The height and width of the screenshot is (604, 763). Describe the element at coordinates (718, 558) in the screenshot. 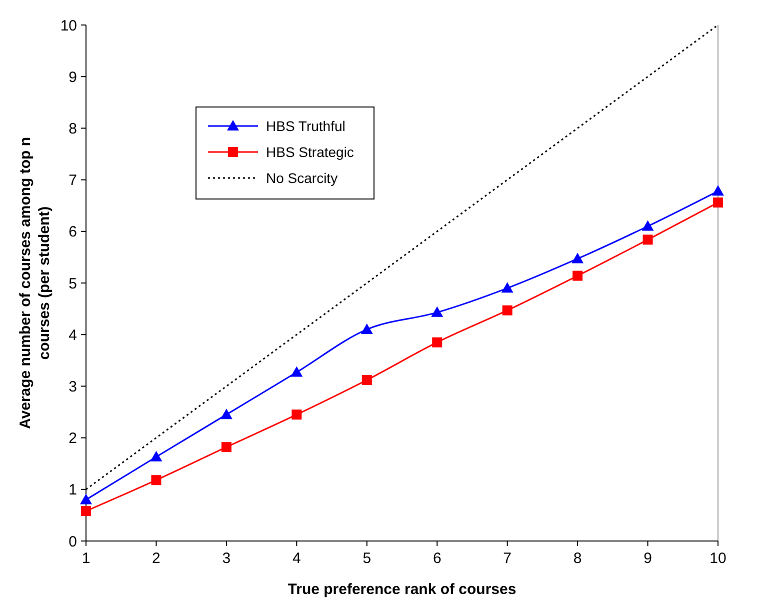

I see `x-tick-label: 10` at that location.